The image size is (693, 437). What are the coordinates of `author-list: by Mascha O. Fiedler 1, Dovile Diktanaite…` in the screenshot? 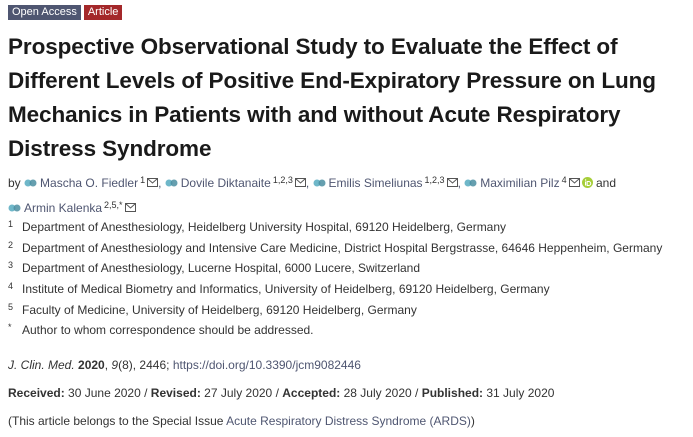 It's located at (350, 194).